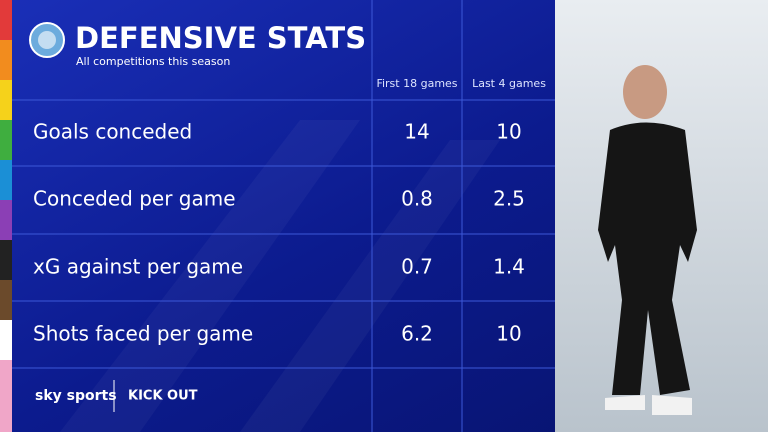  I want to click on column-header: First 18 games, so click(416, 83).